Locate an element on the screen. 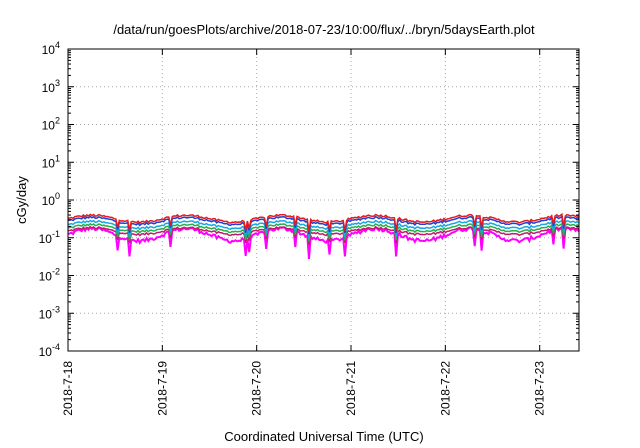 This screenshot has height=448, width=640. y-tick-exponent: -1 is located at coordinates (56, 234).